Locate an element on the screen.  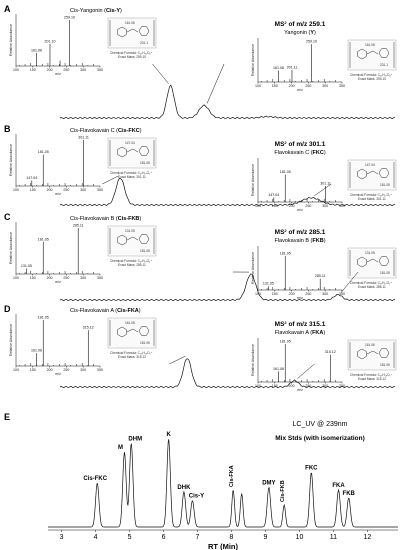
right-compound-title: Flavokavain B (FKB) is located at coordinates (299, 241).